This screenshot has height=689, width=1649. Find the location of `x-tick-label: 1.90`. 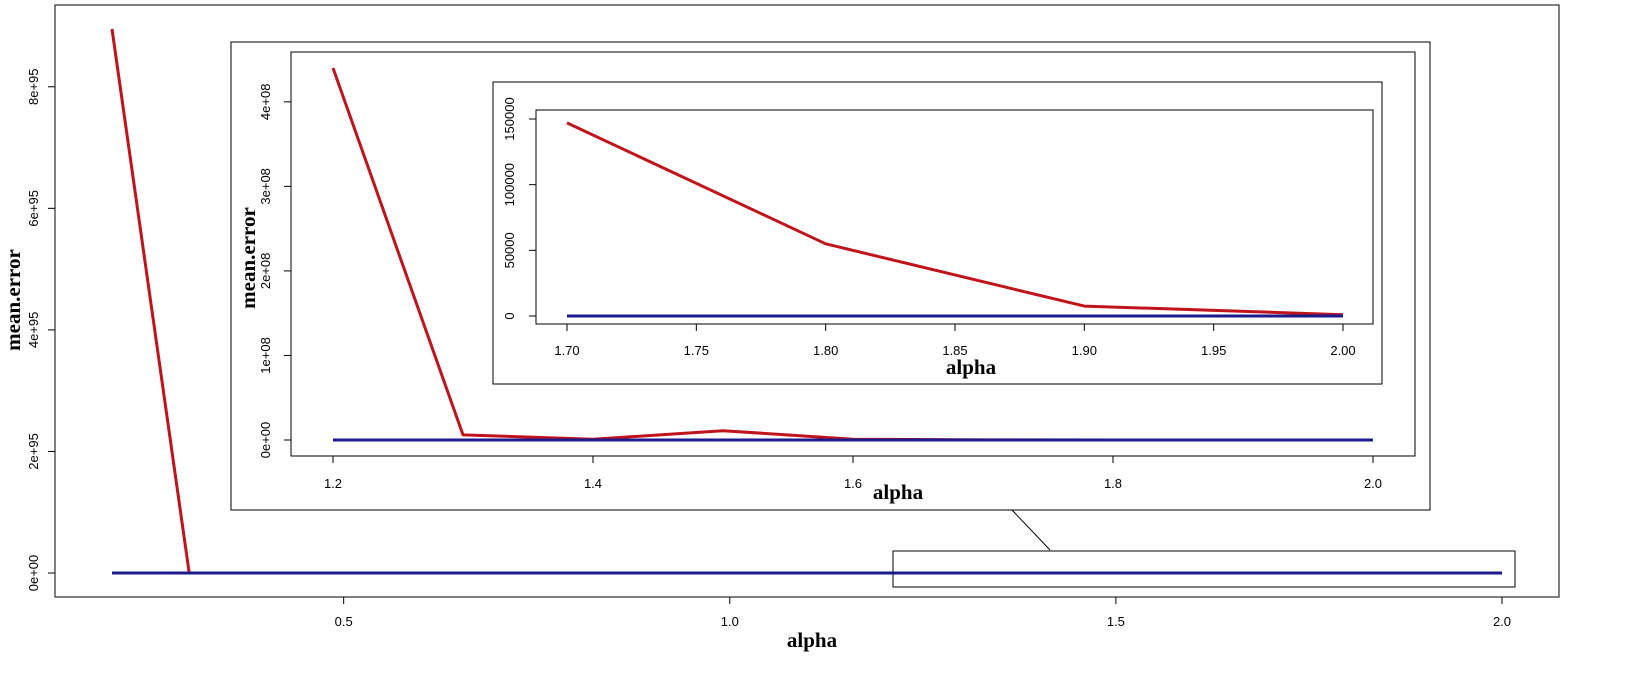

x-tick-label: 1.90 is located at coordinates (1084, 350).